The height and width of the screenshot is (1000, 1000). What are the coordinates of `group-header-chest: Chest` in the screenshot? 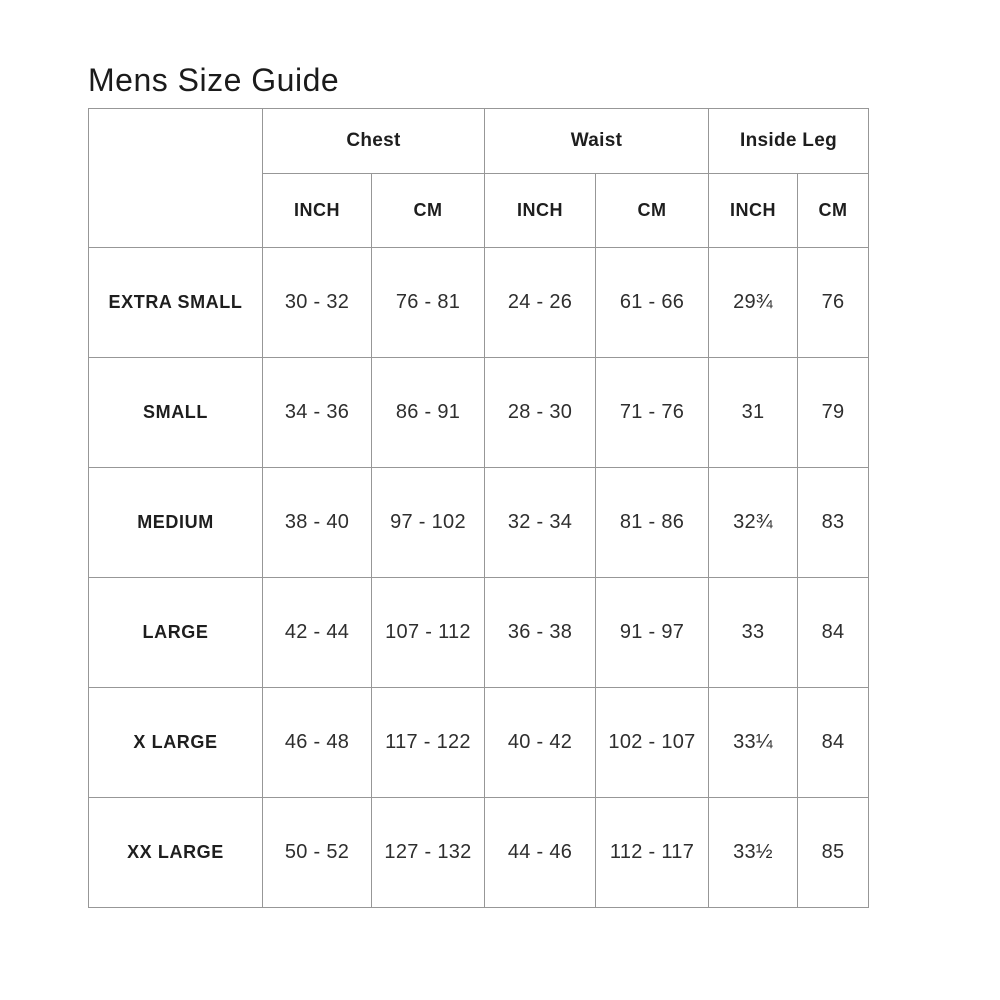 It's located at (373, 141).